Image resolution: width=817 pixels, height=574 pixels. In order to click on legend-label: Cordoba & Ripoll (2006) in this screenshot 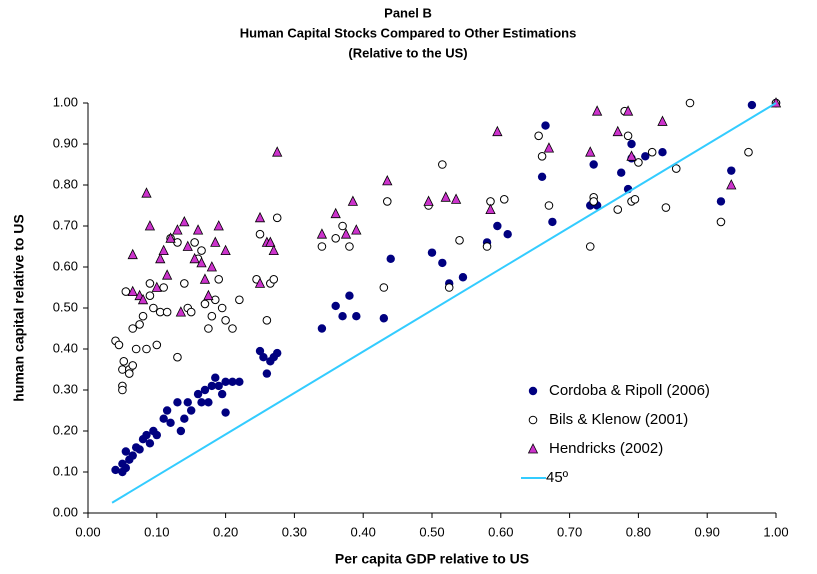, I will do `click(629, 390)`.